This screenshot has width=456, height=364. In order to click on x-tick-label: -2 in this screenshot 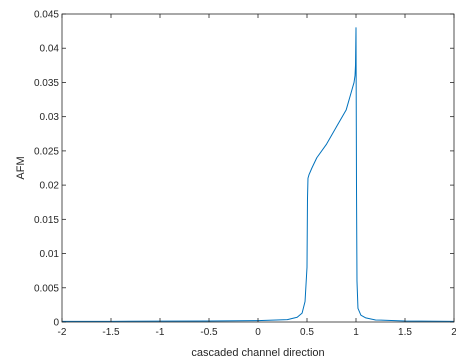, I will do `click(62, 332)`.